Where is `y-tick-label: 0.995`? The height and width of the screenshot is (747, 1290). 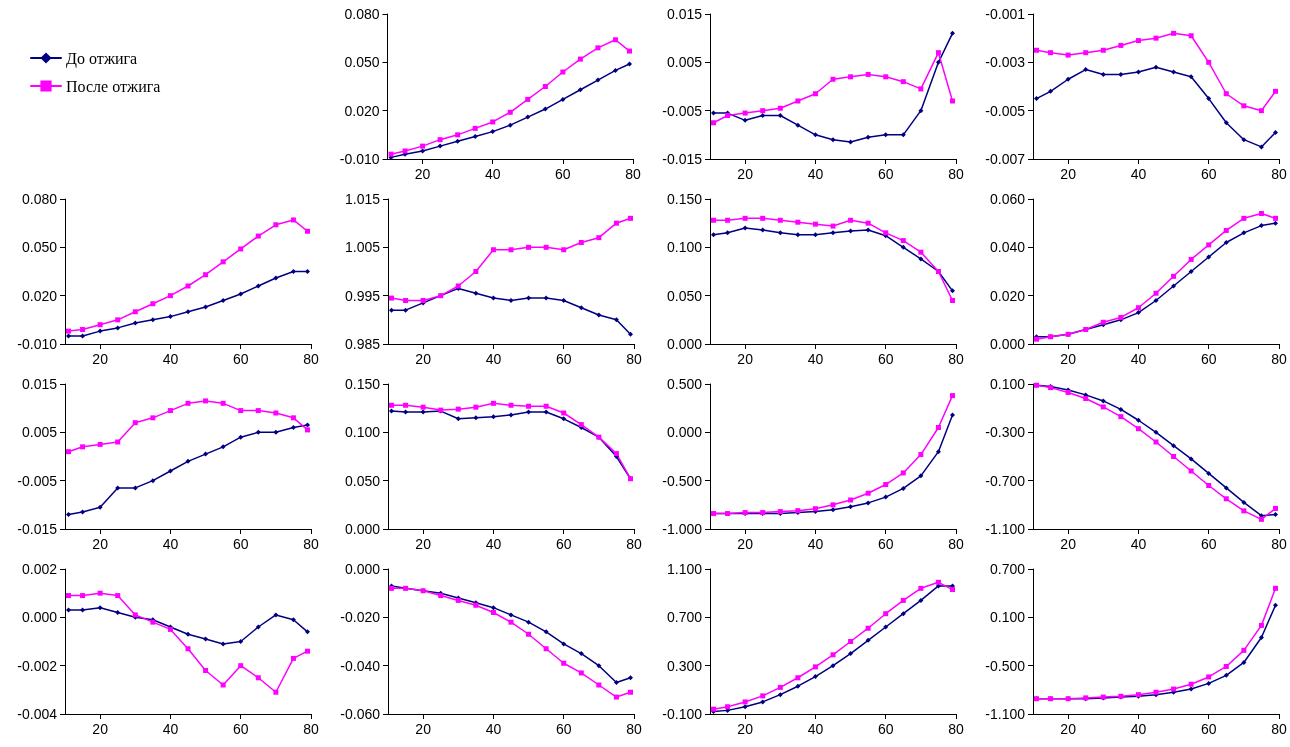 y-tick-label: 0.995 is located at coordinates (362, 295).